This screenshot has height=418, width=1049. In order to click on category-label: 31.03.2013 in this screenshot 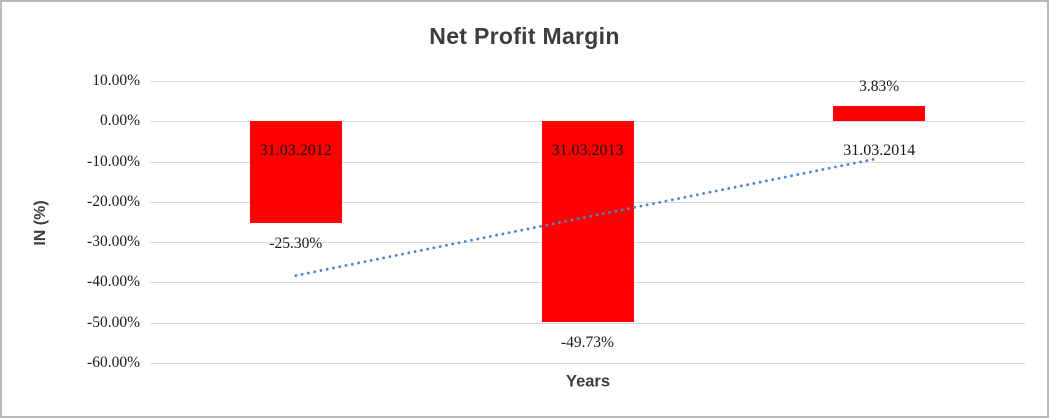, I will do `click(587, 151)`.